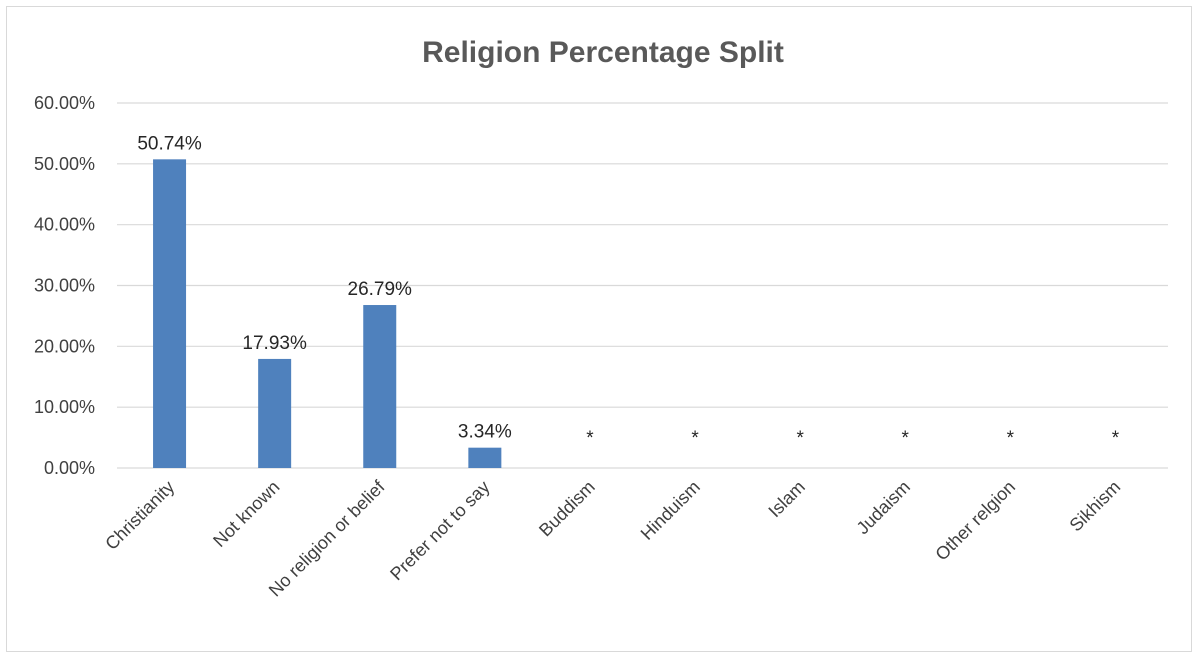  What do you see at coordinates (440, 531) in the screenshot?
I see `category-label: Prefer not to say` at bounding box center [440, 531].